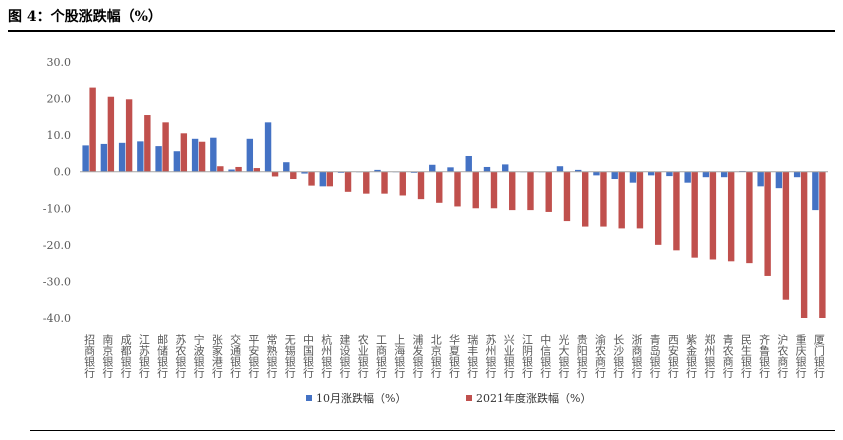 Image resolution: width=843 pixels, height=440 pixels. I want to click on category-label: 招商银行, so click(89, 356).